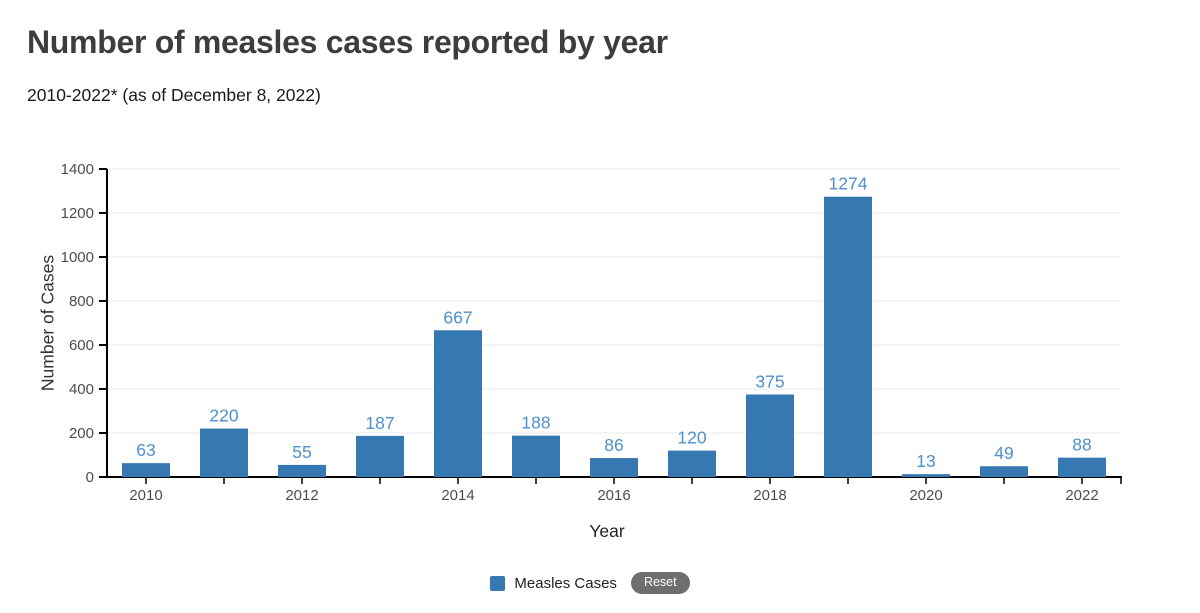  Describe the element at coordinates (81, 433) in the screenshot. I see `y-tick-label: 200` at that location.